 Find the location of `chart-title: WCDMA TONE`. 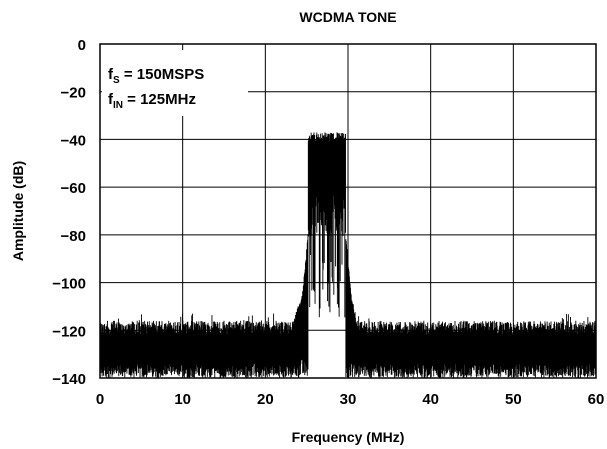

chart-title: WCDMA TONE is located at coordinates (347, 17).